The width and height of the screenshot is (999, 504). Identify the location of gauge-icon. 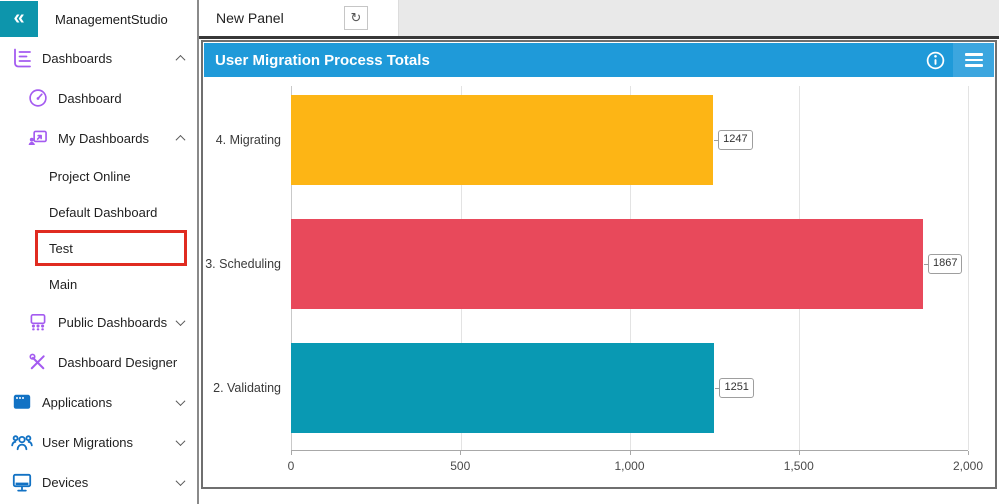
(38, 98).